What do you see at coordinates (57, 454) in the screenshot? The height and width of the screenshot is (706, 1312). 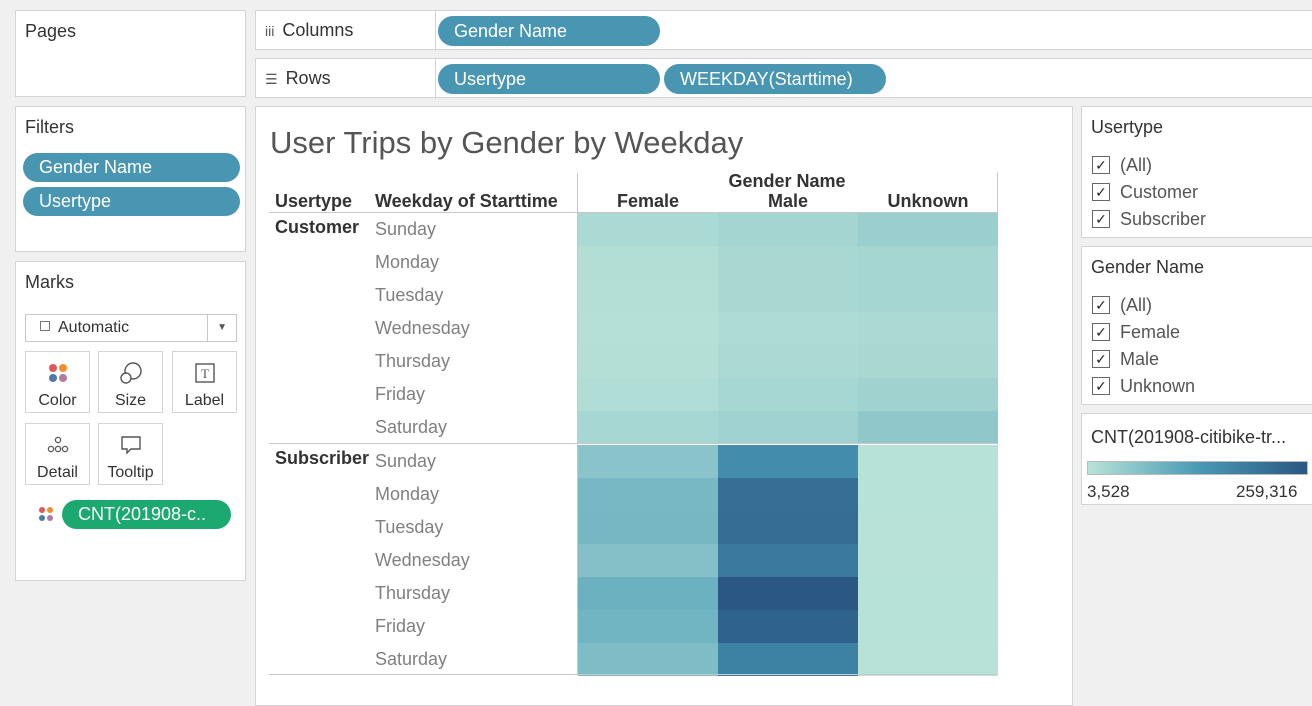 I see `marks-detail-button: Detail` at bounding box center [57, 454].